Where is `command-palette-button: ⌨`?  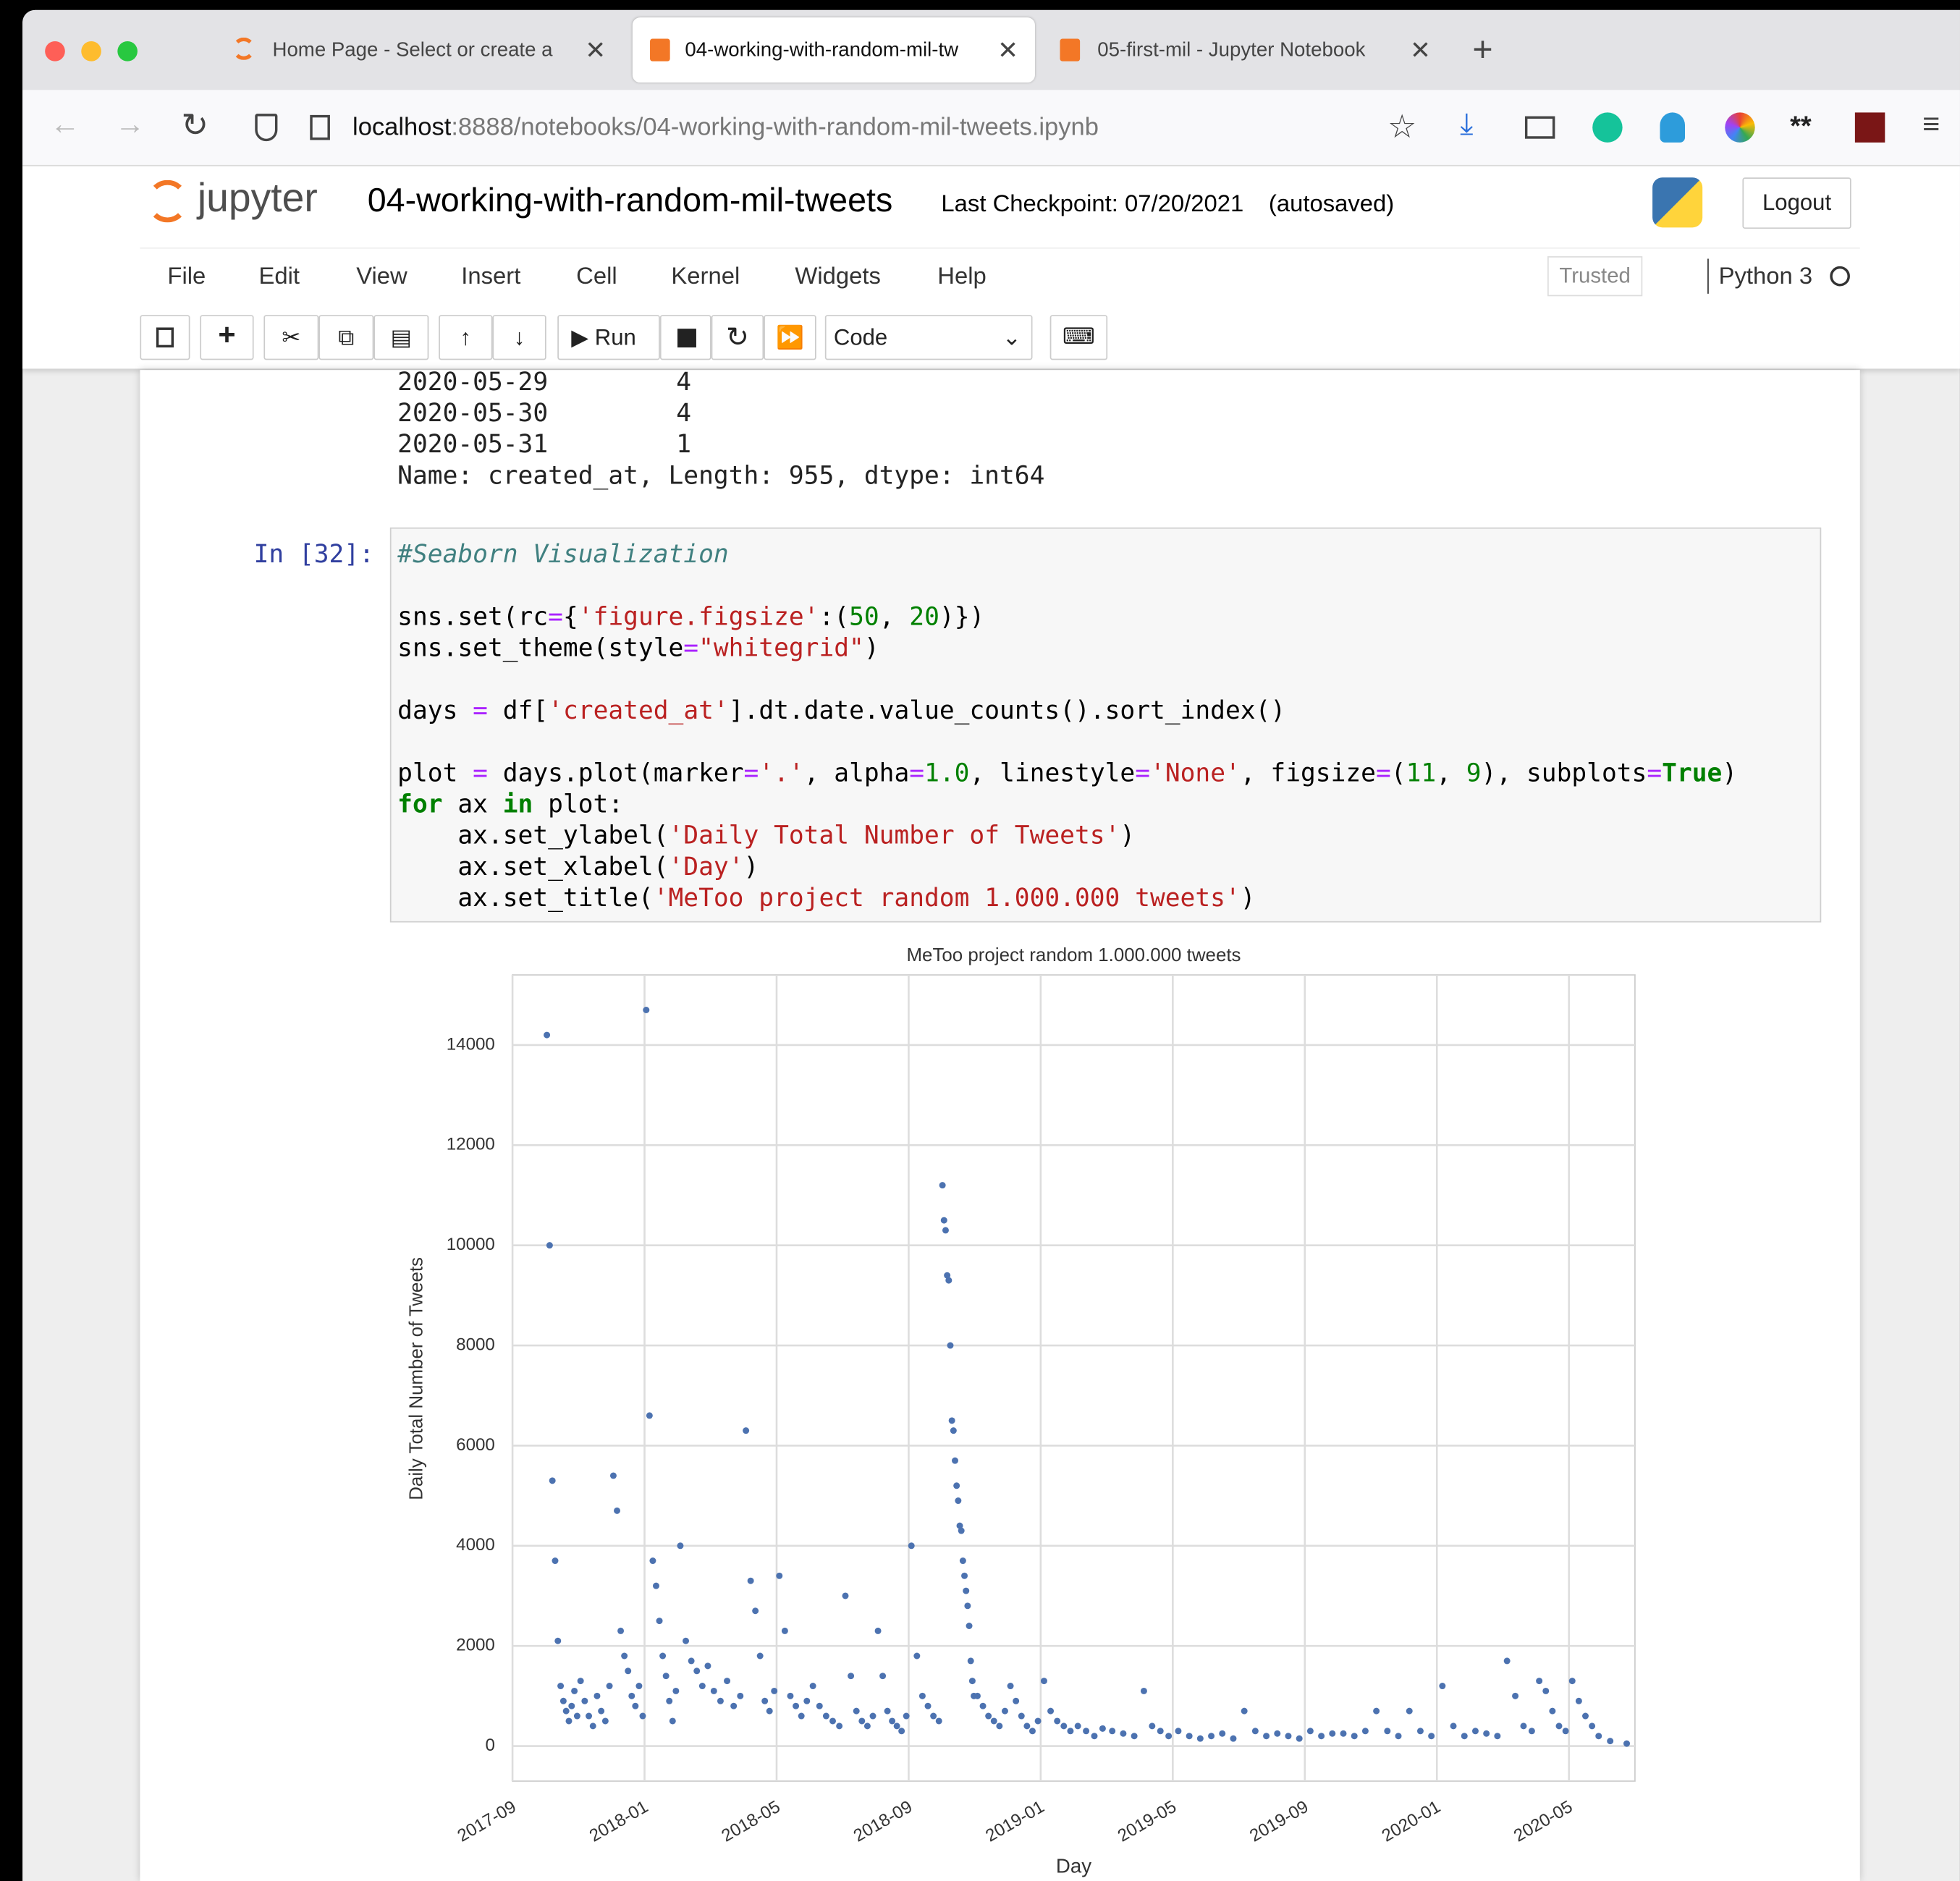
command-palette-button: ⌨ is located at coordinates (1078, 337).